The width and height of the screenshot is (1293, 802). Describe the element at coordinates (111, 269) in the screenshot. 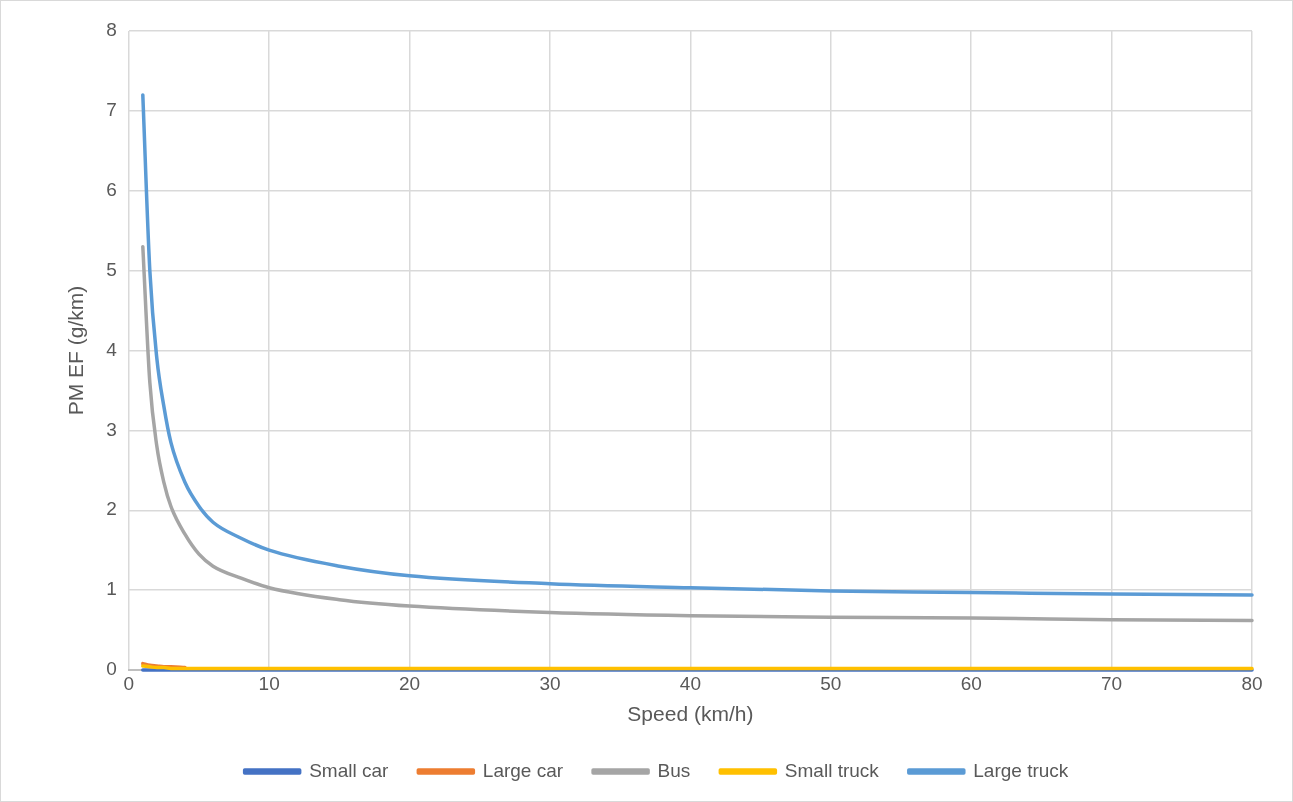

I see `y-tick-label: 5` at that location.